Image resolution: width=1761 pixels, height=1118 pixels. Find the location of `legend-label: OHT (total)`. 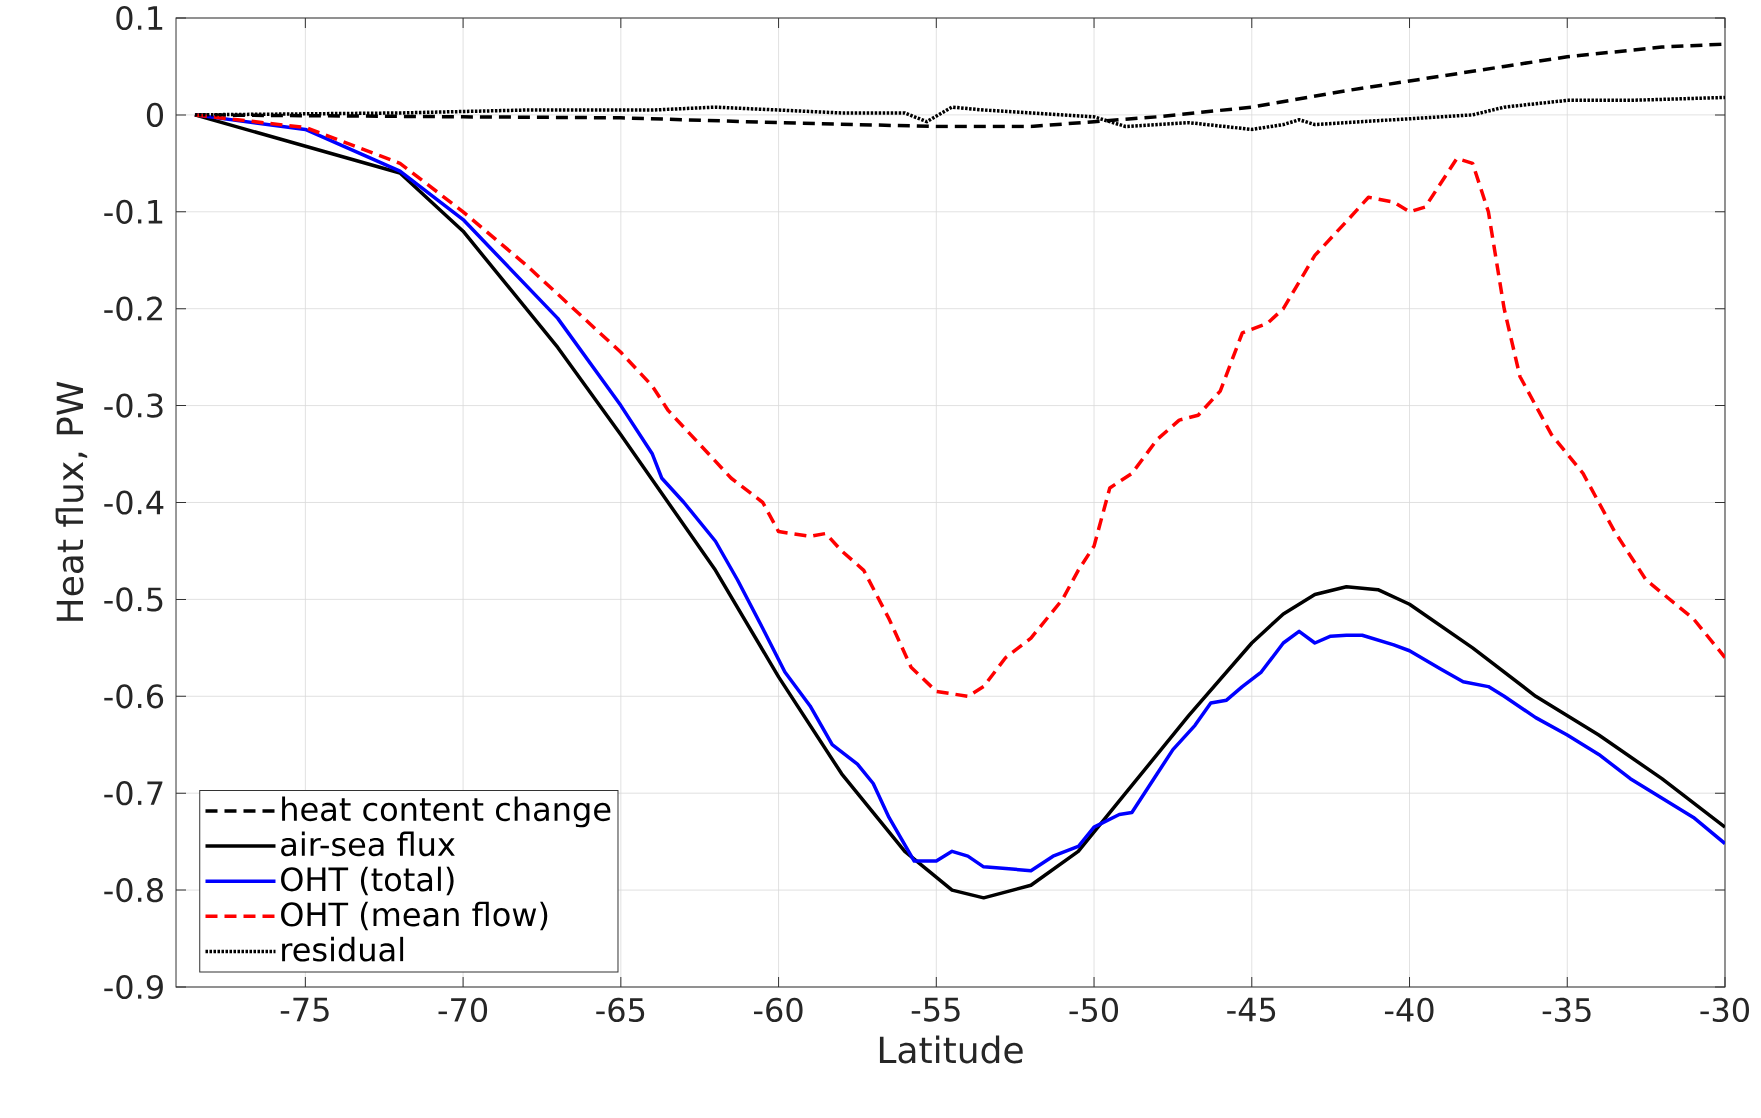

legend-label: OHT (total) is located at coordinates (367, 881).